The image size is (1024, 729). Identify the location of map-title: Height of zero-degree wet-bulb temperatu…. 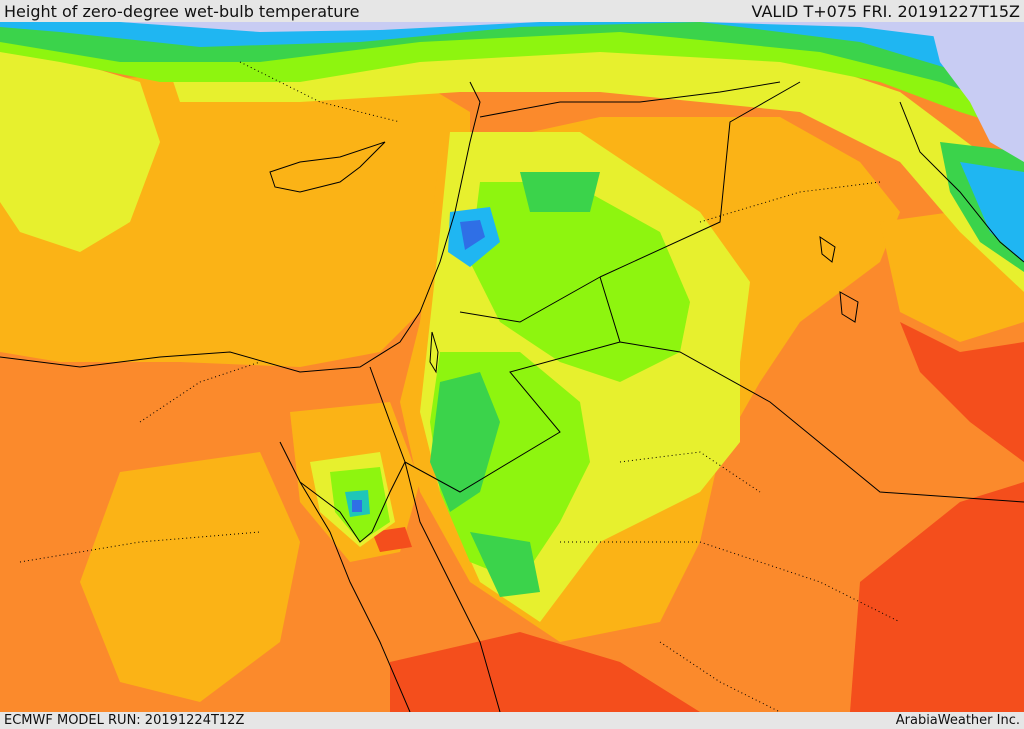
(182, 11).